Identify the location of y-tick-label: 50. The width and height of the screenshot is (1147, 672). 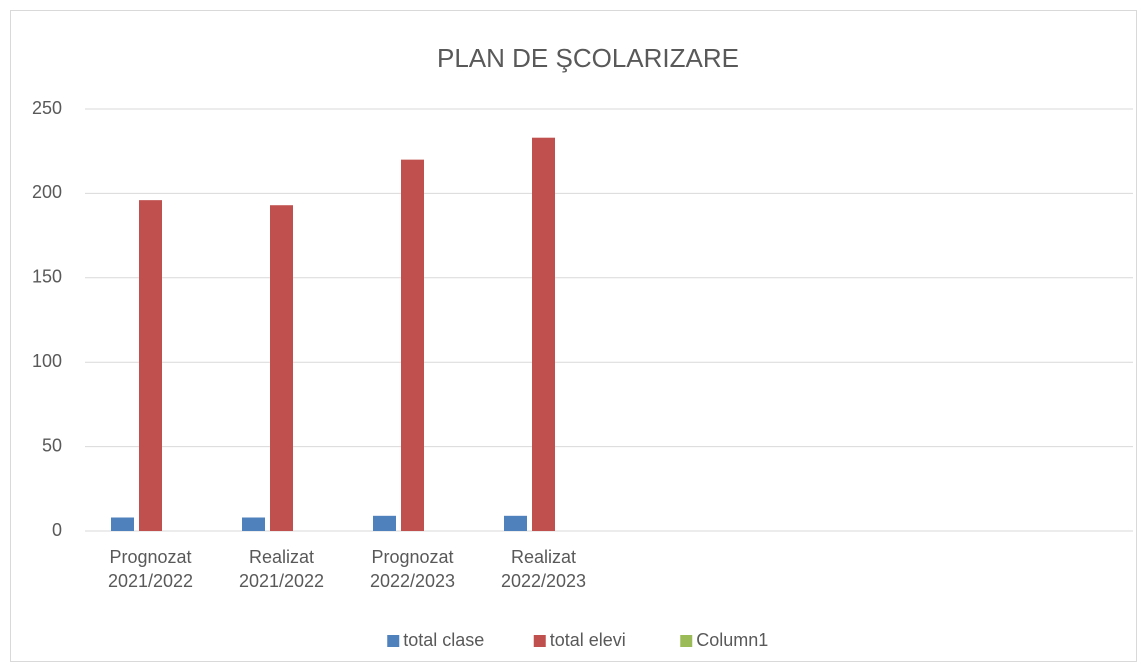
(52, 445).